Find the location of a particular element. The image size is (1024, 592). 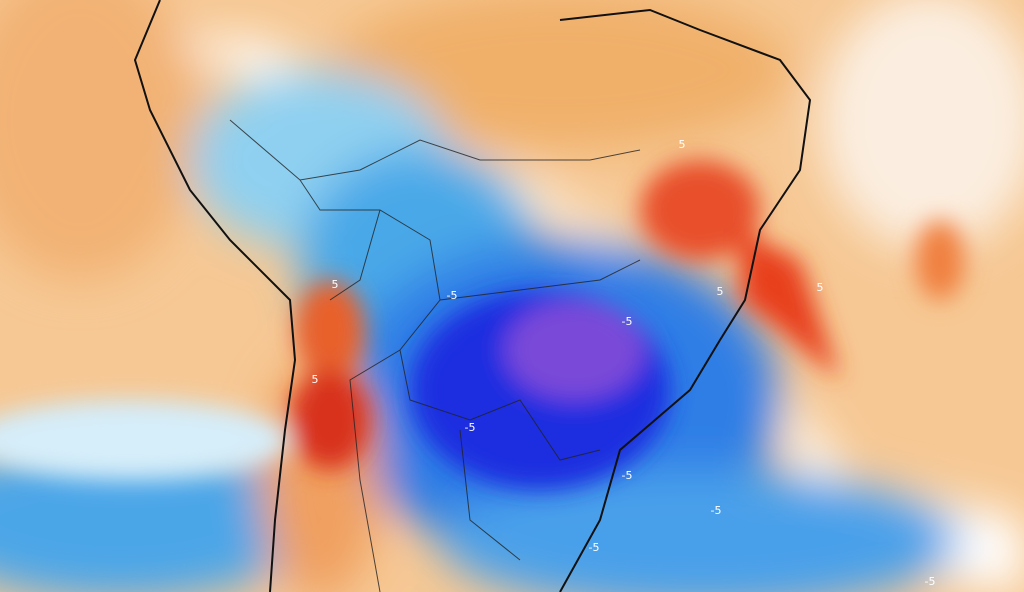

neutral-area is located at coordinates (922, 125).